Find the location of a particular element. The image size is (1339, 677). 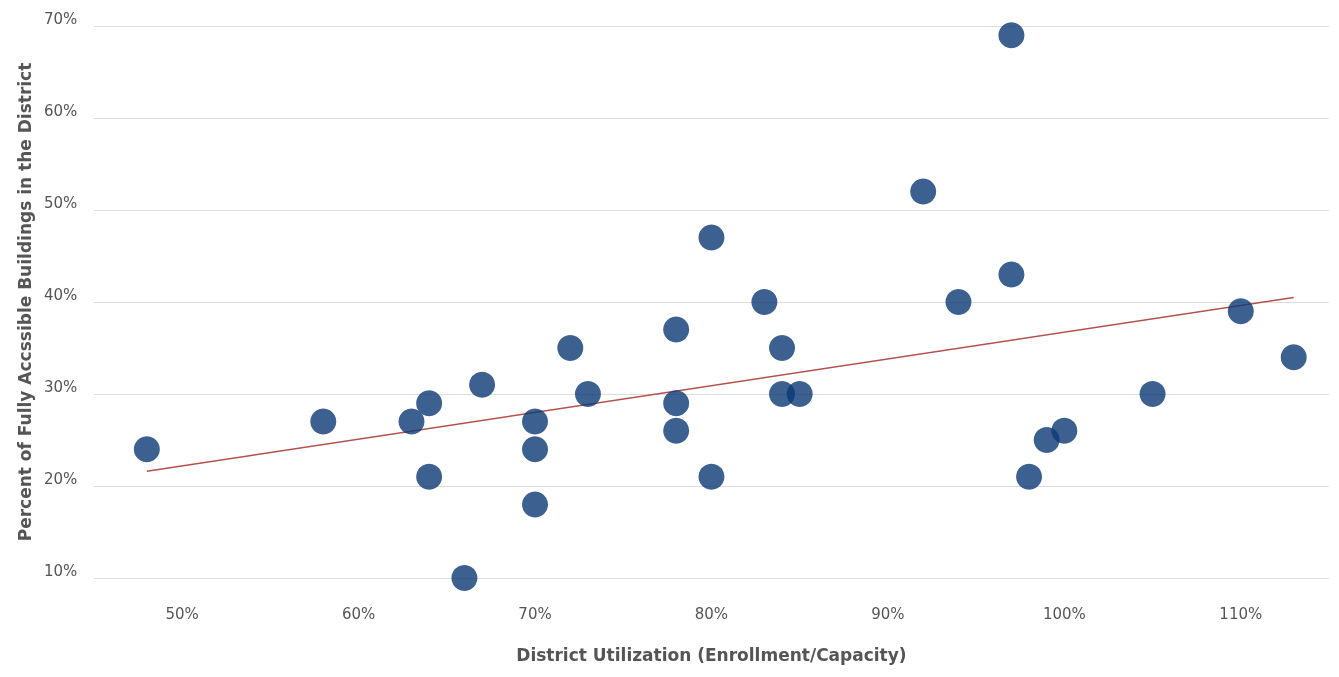

y-tick-label: 50% is located at coordinates (60, 202).